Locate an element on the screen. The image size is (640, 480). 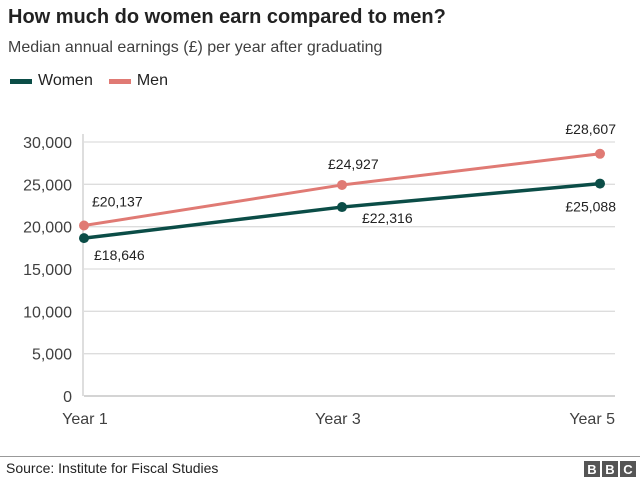
footer-divider is located at coordinates (320, 456).